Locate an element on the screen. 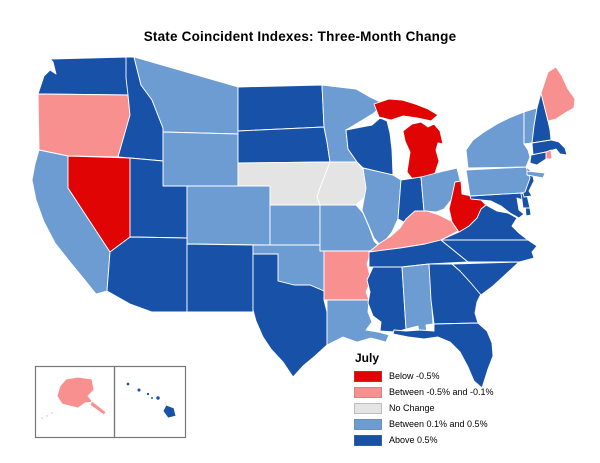 The width and height of the screenshot is (600, 463). legend-item-negative: Between -0.5% and -0.1% is located at coordinates (434, 392).